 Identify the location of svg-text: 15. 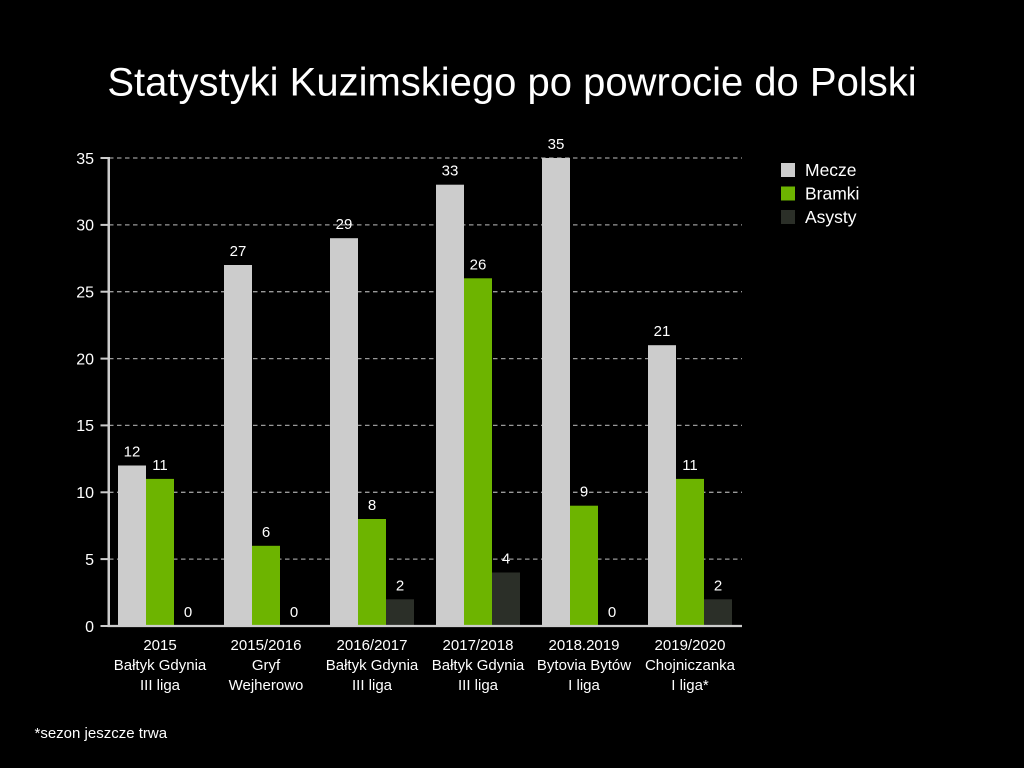
(85, 426).